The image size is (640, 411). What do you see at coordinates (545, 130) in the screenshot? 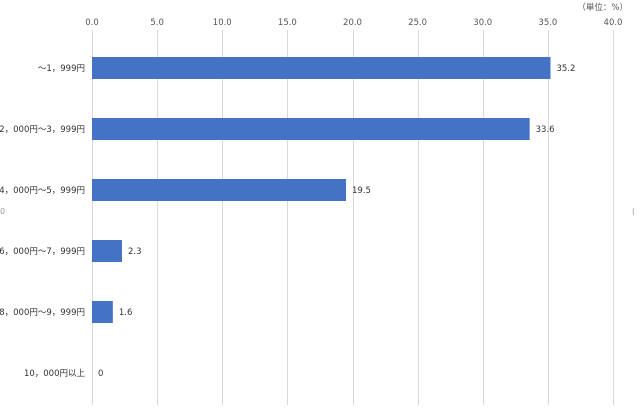
I see `data-label: 33.6` at bounding box center [545, 130].